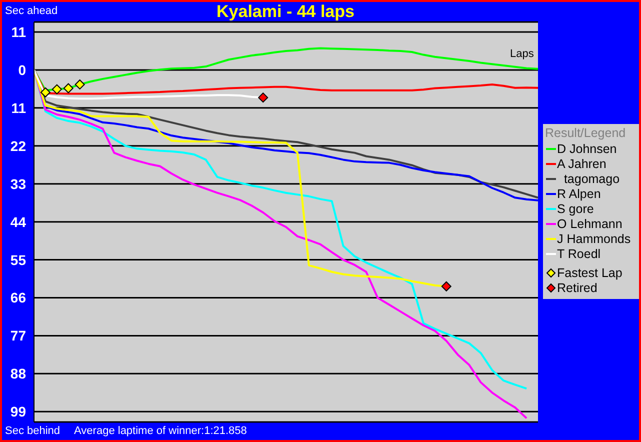 This screenshot has width=641, height=442. What do you see at coordinates (22, 70) in the screenshot?
I see `y-tick-label: 0` at bounding box center [22, 70].